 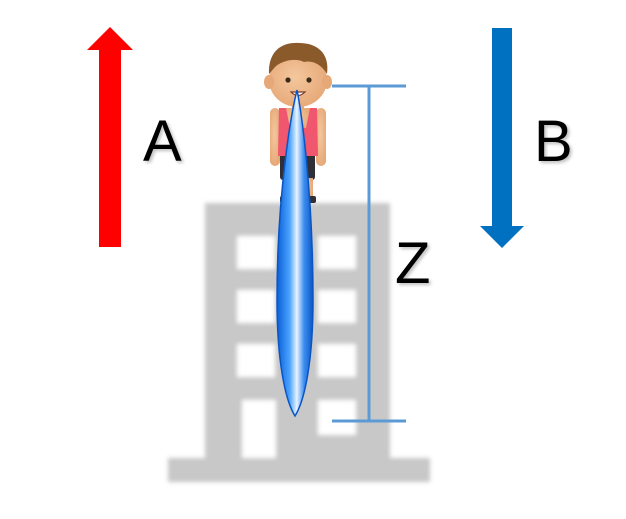 What do you see at coordinates (295, 253) in the screenshot?
I see `water-drop-icon` at bounding box center [295, 253].